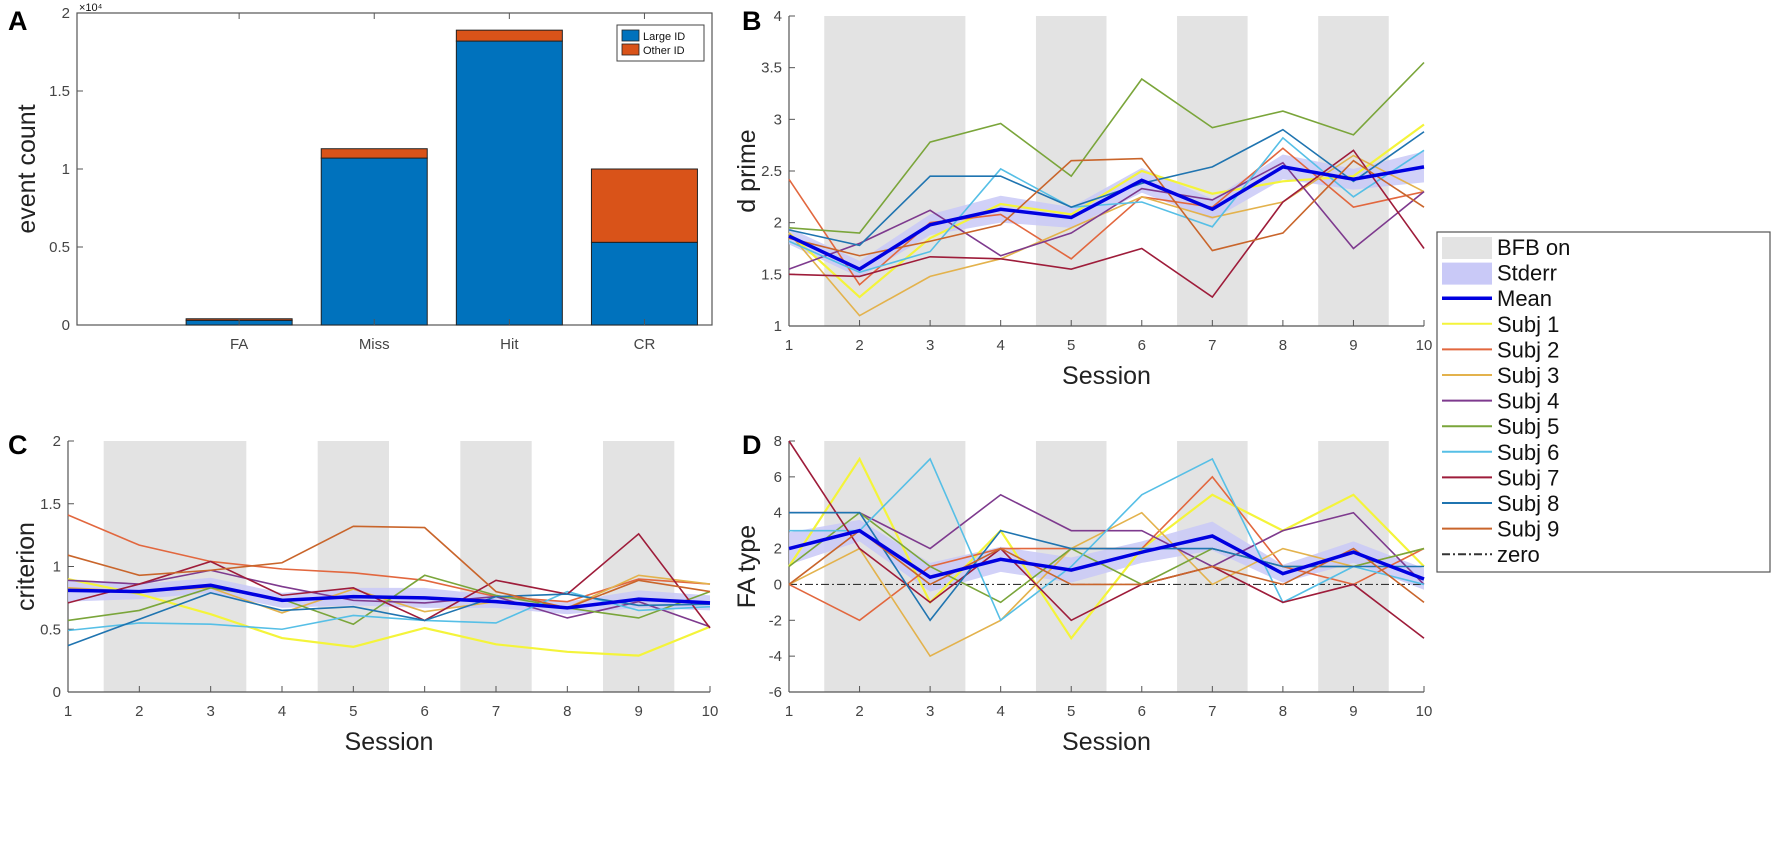 The width and height of the screenshot is (1772, 847). Describe the element at coordinates (1528, 529) in the screenshot. I see `legend-label: Subj 9` at that location.